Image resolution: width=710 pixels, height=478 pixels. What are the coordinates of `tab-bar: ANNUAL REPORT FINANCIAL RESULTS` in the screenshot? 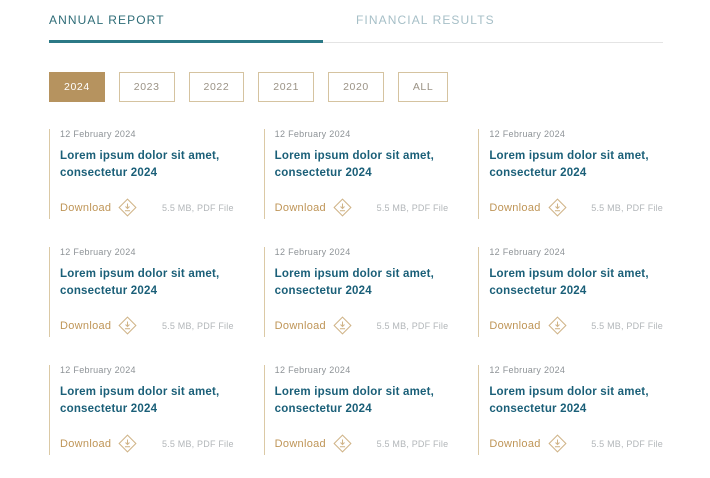 It's located at (356, 28).